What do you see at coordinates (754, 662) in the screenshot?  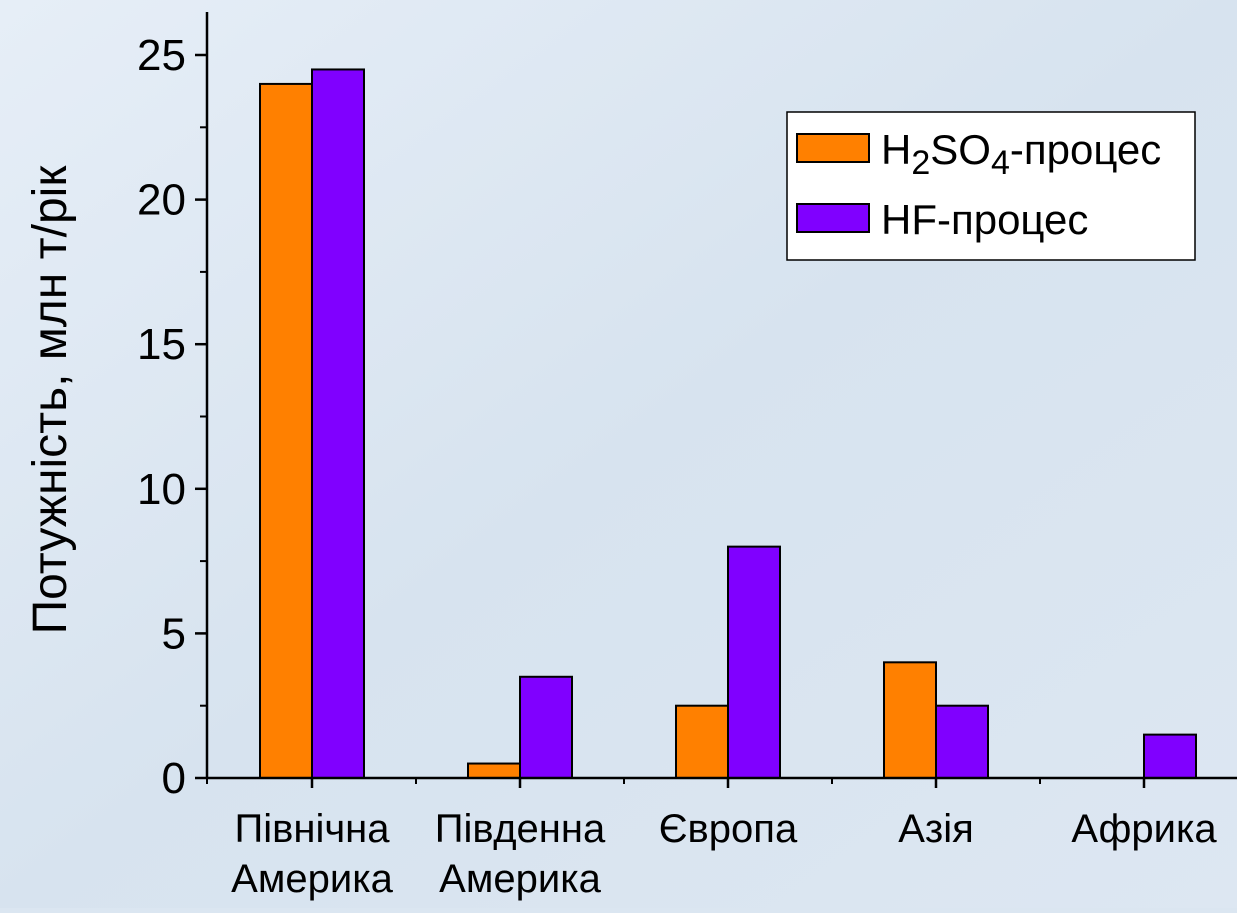 I see `bar-s1-c2` at bounding box center [754, 662].